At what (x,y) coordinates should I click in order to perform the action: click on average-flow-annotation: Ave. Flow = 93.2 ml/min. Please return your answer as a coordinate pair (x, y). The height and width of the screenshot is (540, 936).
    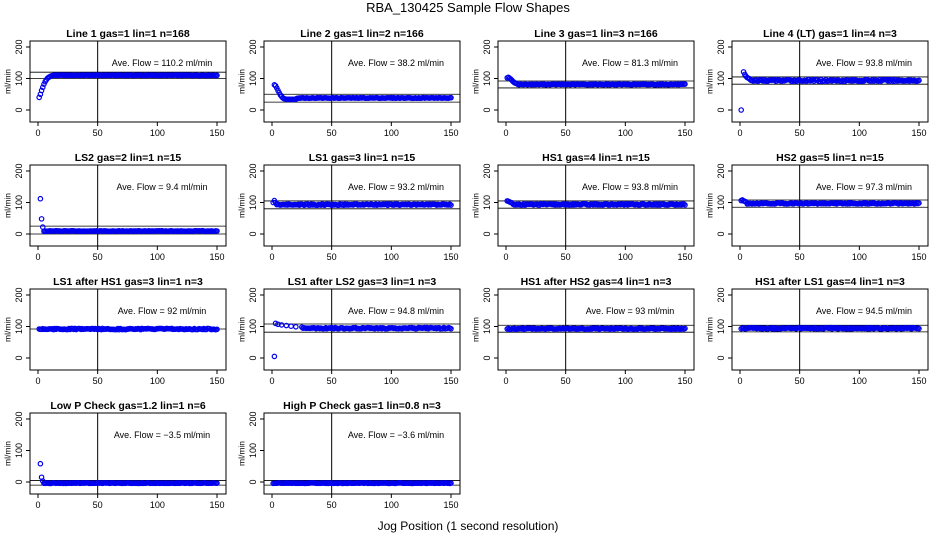
    Looking at the image, I should click on (396, 187).